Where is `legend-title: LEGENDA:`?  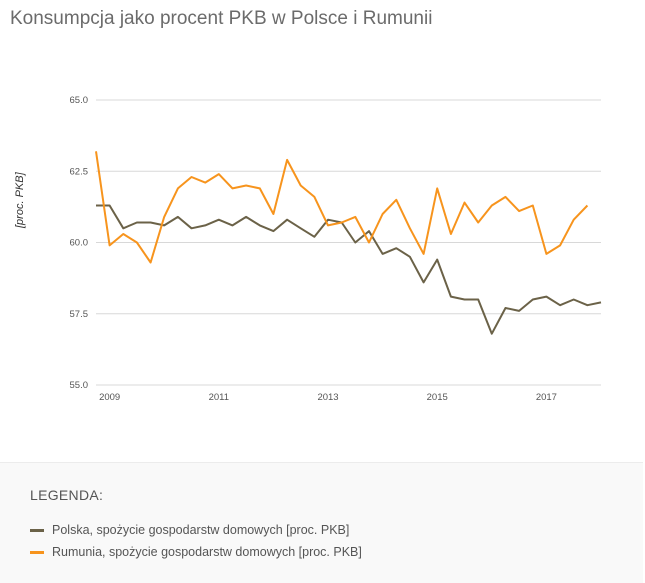
legend-title: LEGENDA: is located at coordinates (67, 495).